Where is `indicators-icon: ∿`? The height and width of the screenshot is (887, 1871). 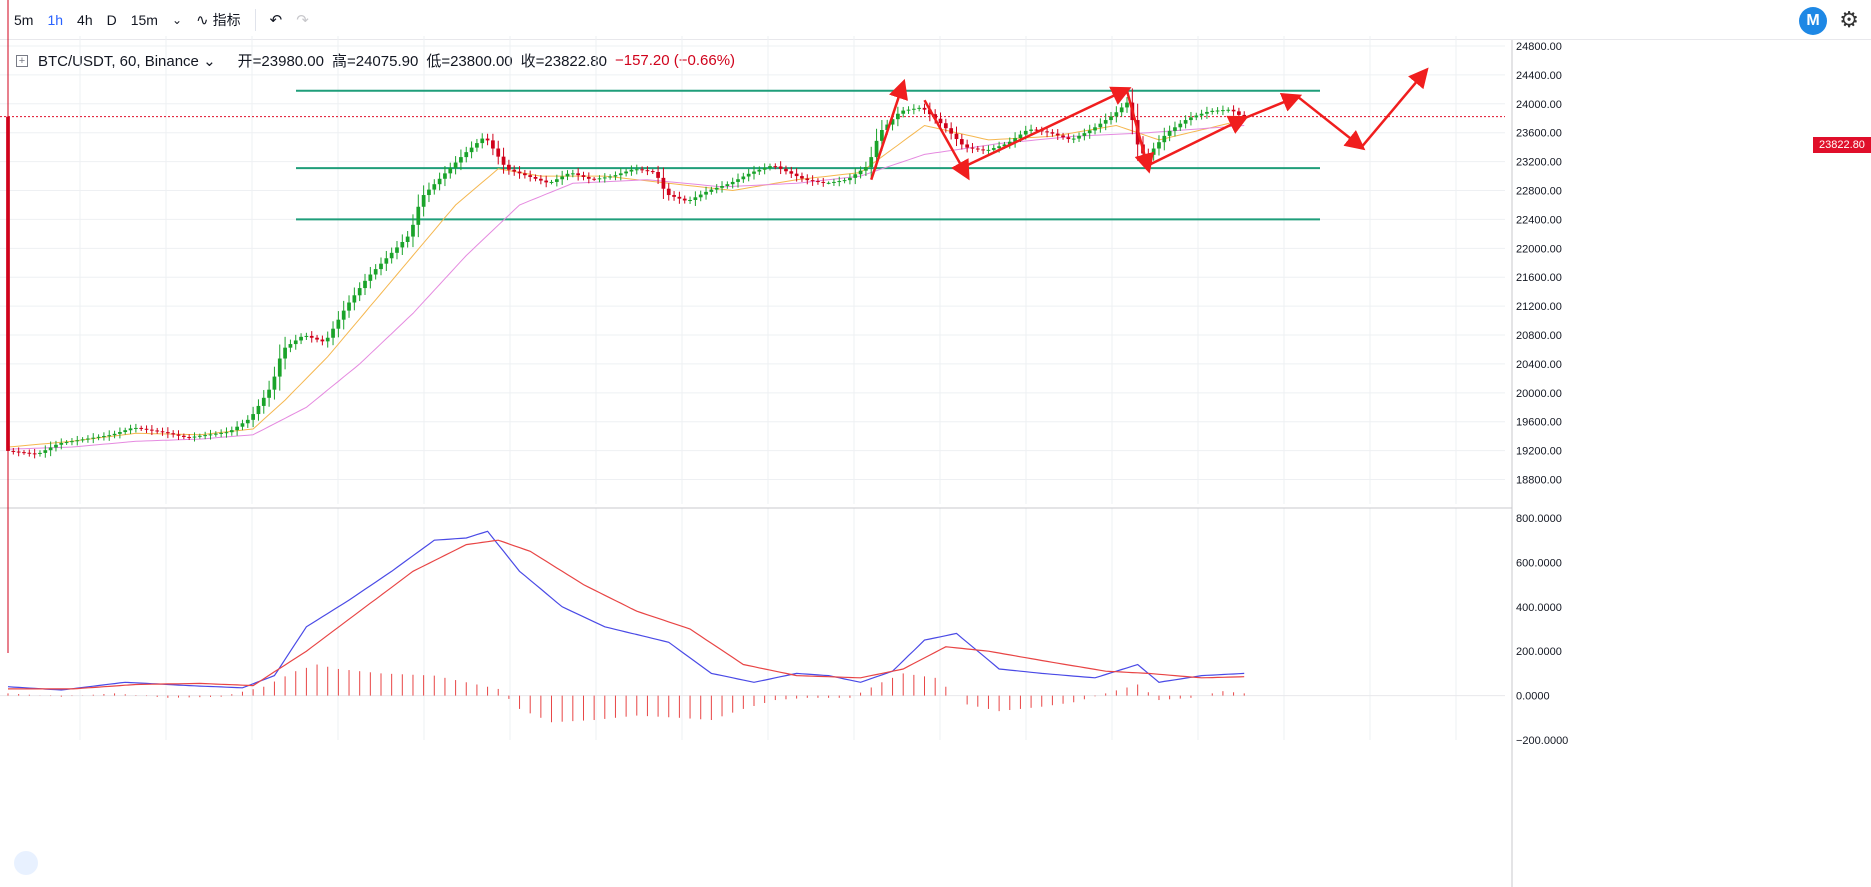 indicators-icon: ∿ is located at coordinates (202, 20).